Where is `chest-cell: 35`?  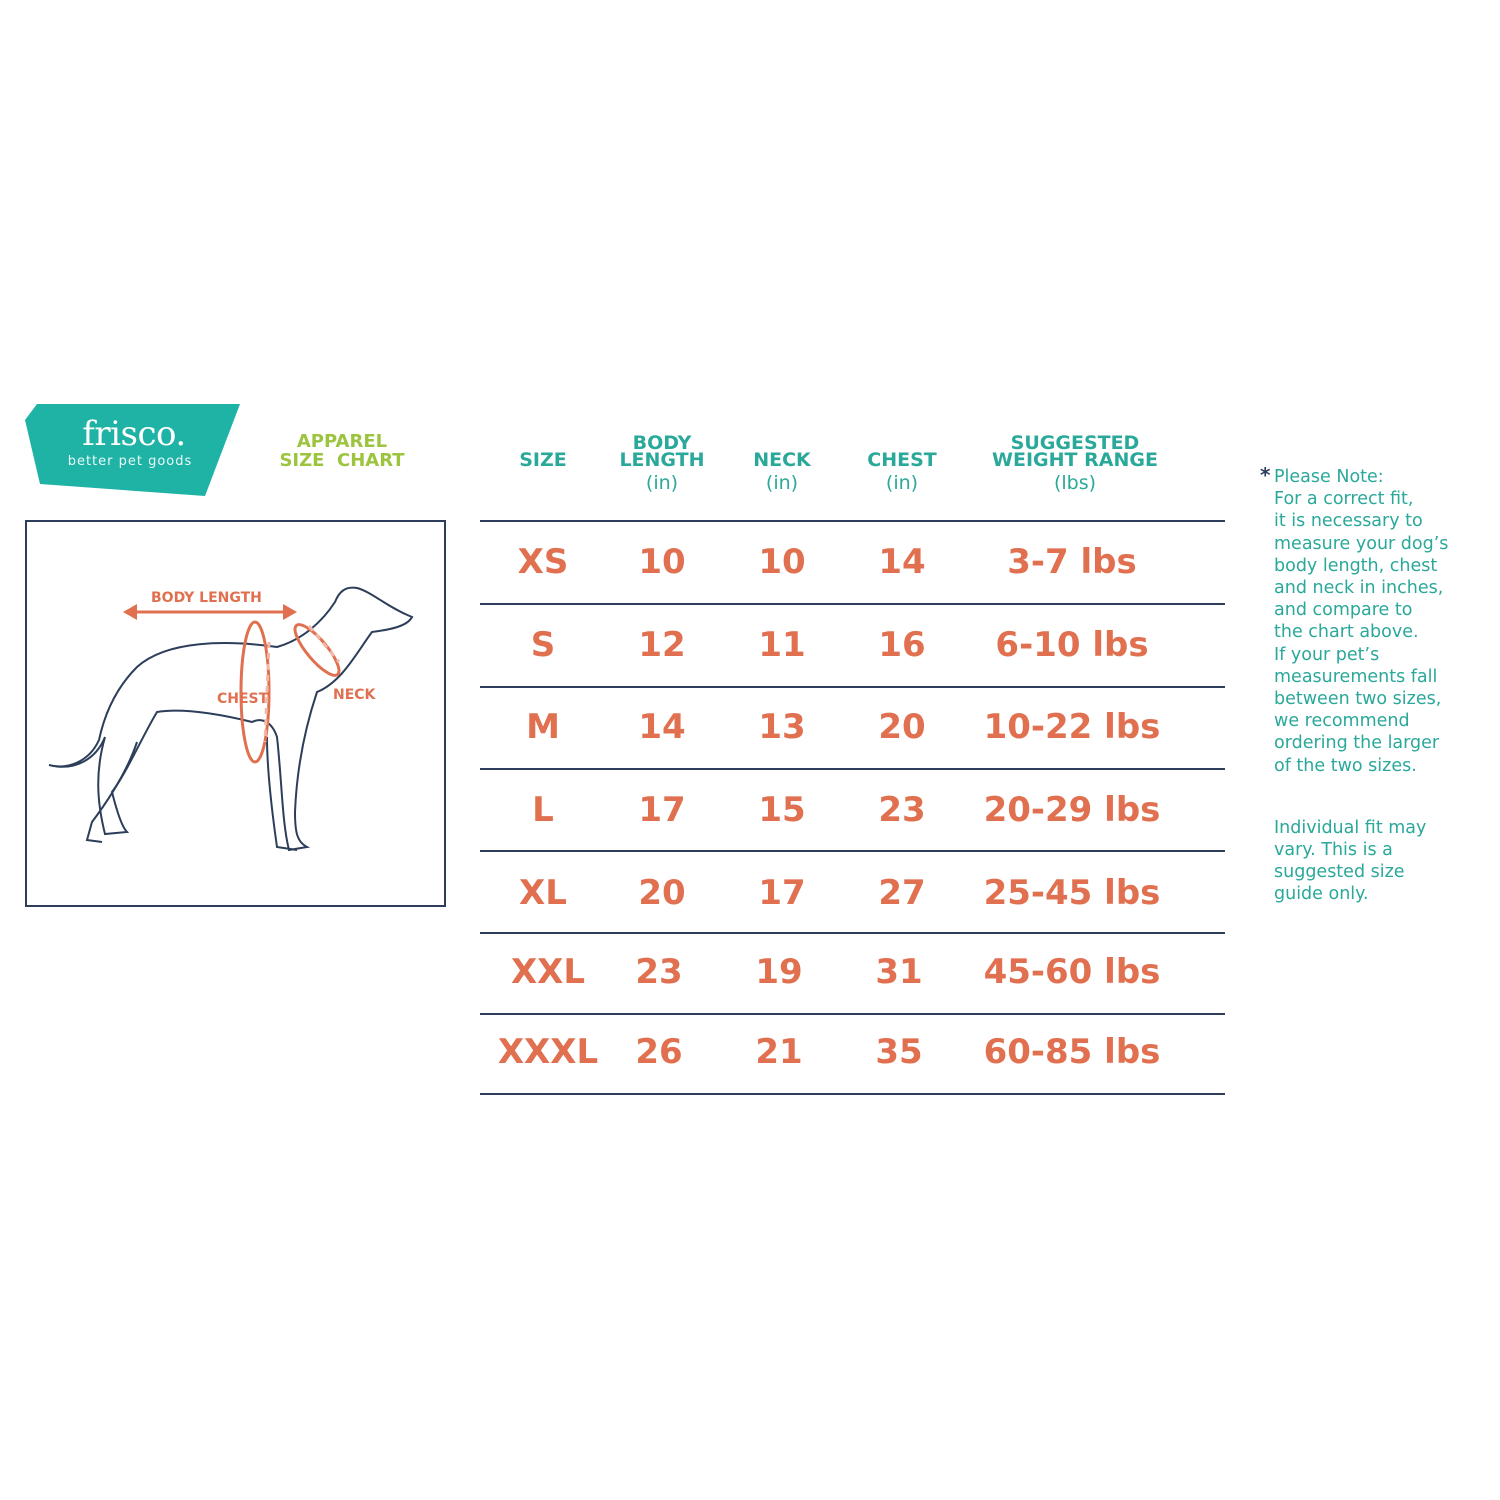
chest-cell: 35 is located at coordinates (899, 1052).